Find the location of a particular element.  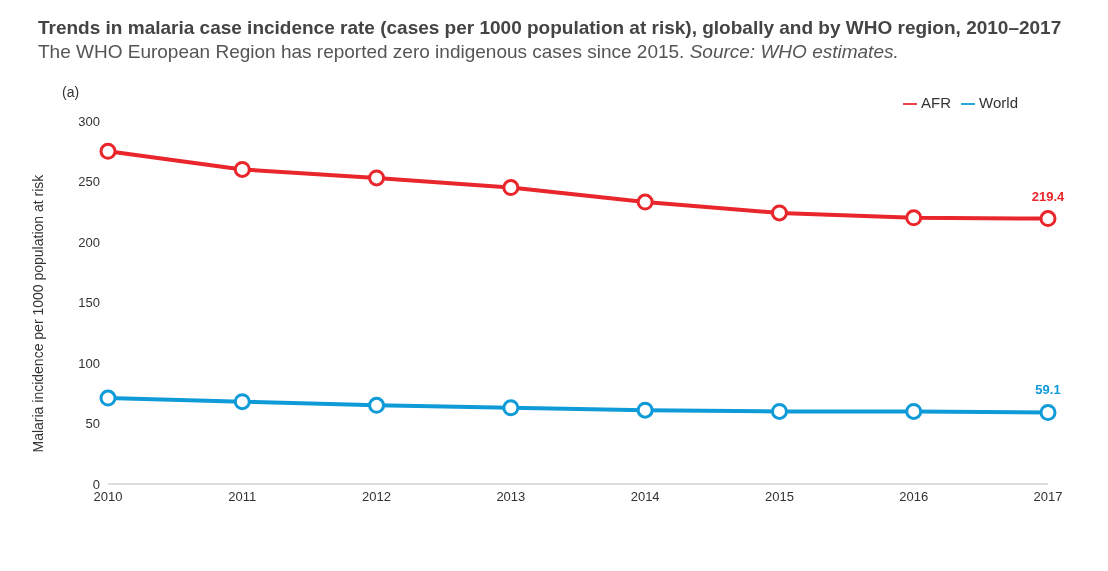

y-tick-label: 250 is located at coordinates (89, 182).